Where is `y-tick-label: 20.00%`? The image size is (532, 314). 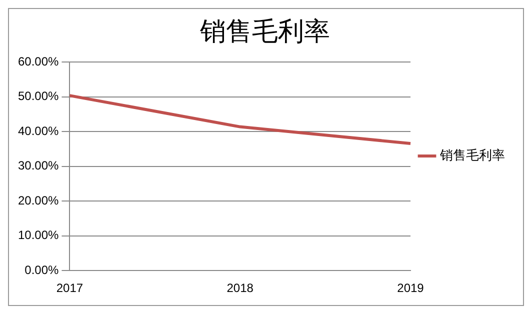 y-tick-label: 20.00% is located at coordinates (39, 200).